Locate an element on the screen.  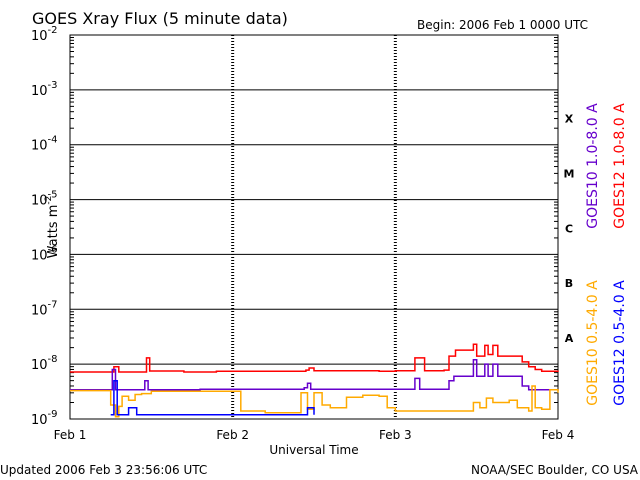
begin-label: Begin: 2006 Feb 1 0000 UTC is located at coordinates (502, 25).